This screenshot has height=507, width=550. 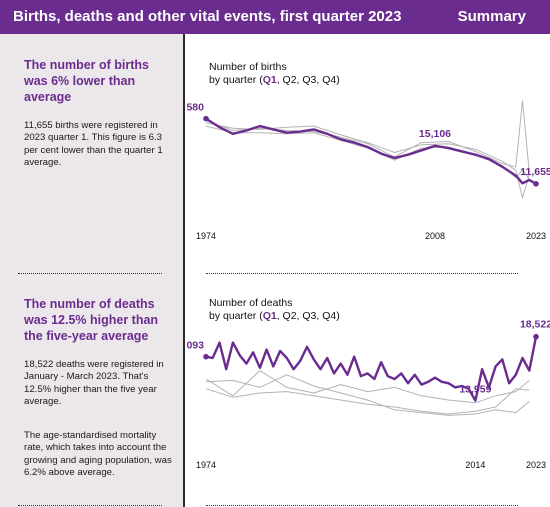 What do you see at coordinates (536, 236) in the screenshot?
I see `chart0-x-tick-2: 2023` at bounding box center [536, 236].